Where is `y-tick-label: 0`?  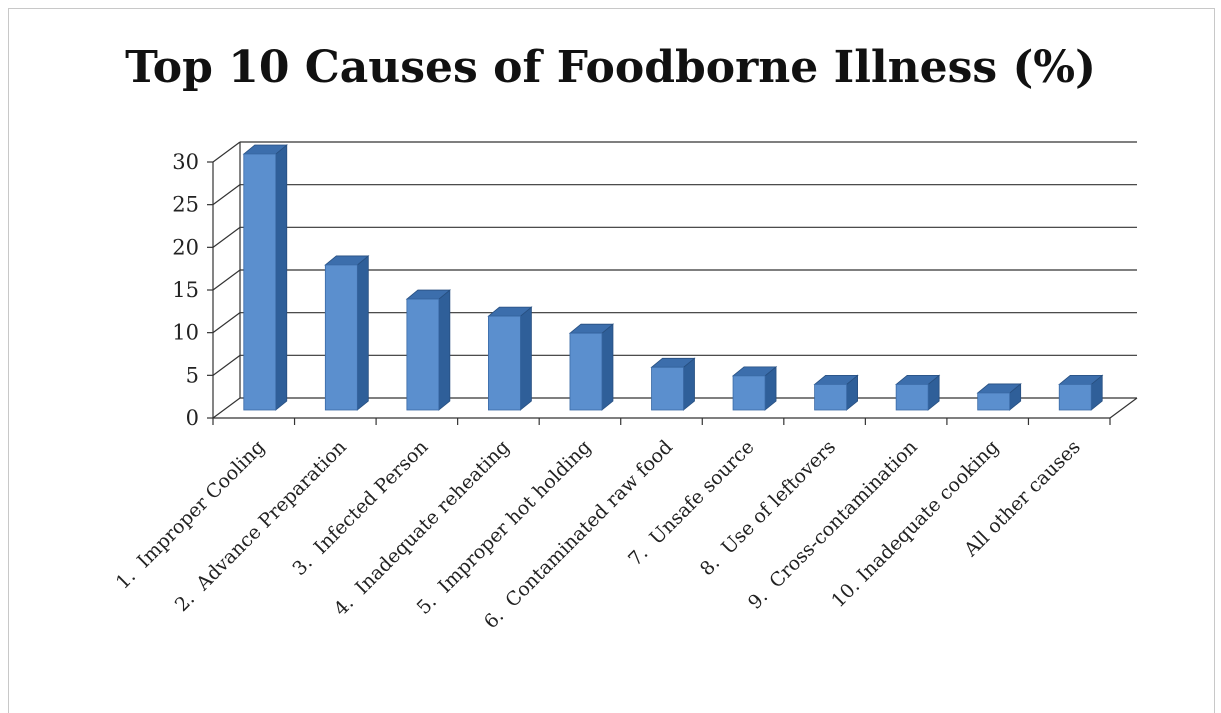 y-tick-label: 0 is located at coordinates (192, 418).